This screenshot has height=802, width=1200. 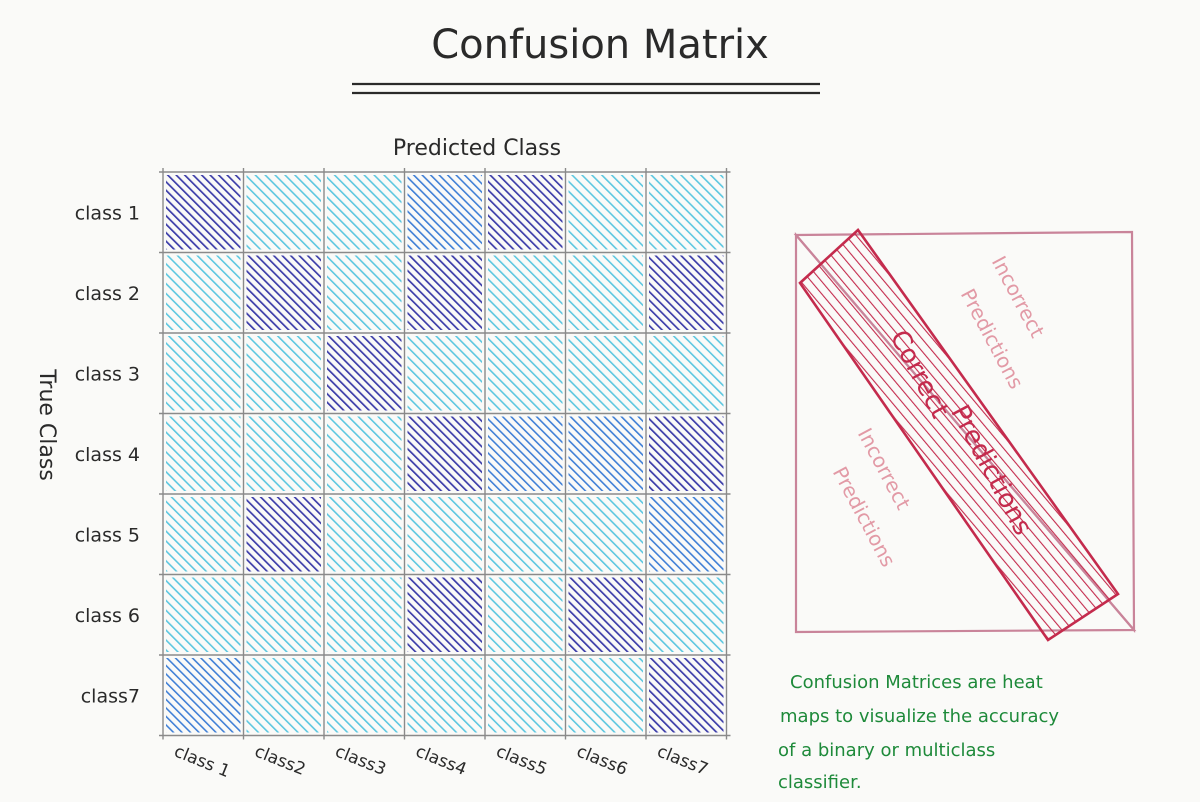 I want to click on matrix-cell-r1-c6, so click(x=605, y=212).